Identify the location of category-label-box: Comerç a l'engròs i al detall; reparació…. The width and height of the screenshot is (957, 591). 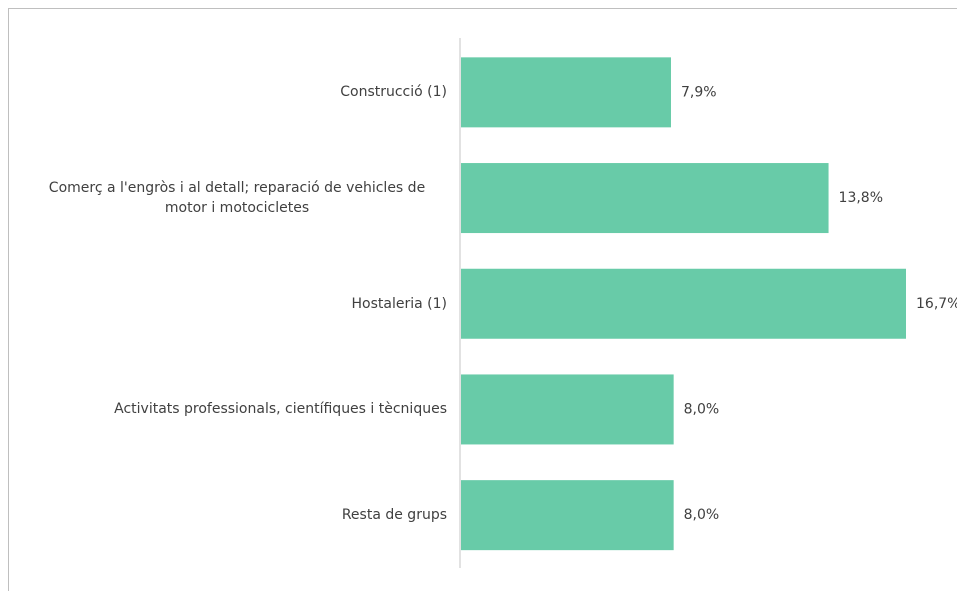
(237, 198).